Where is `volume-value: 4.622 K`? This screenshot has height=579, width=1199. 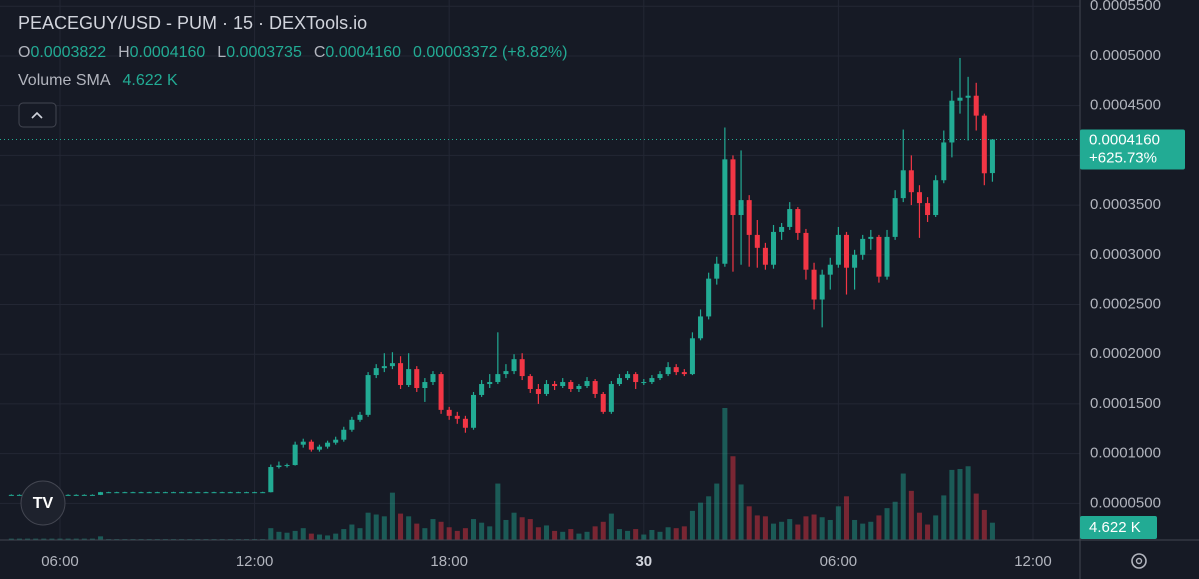 volume-value: 4.622 K is located at coordinates (150, 80).